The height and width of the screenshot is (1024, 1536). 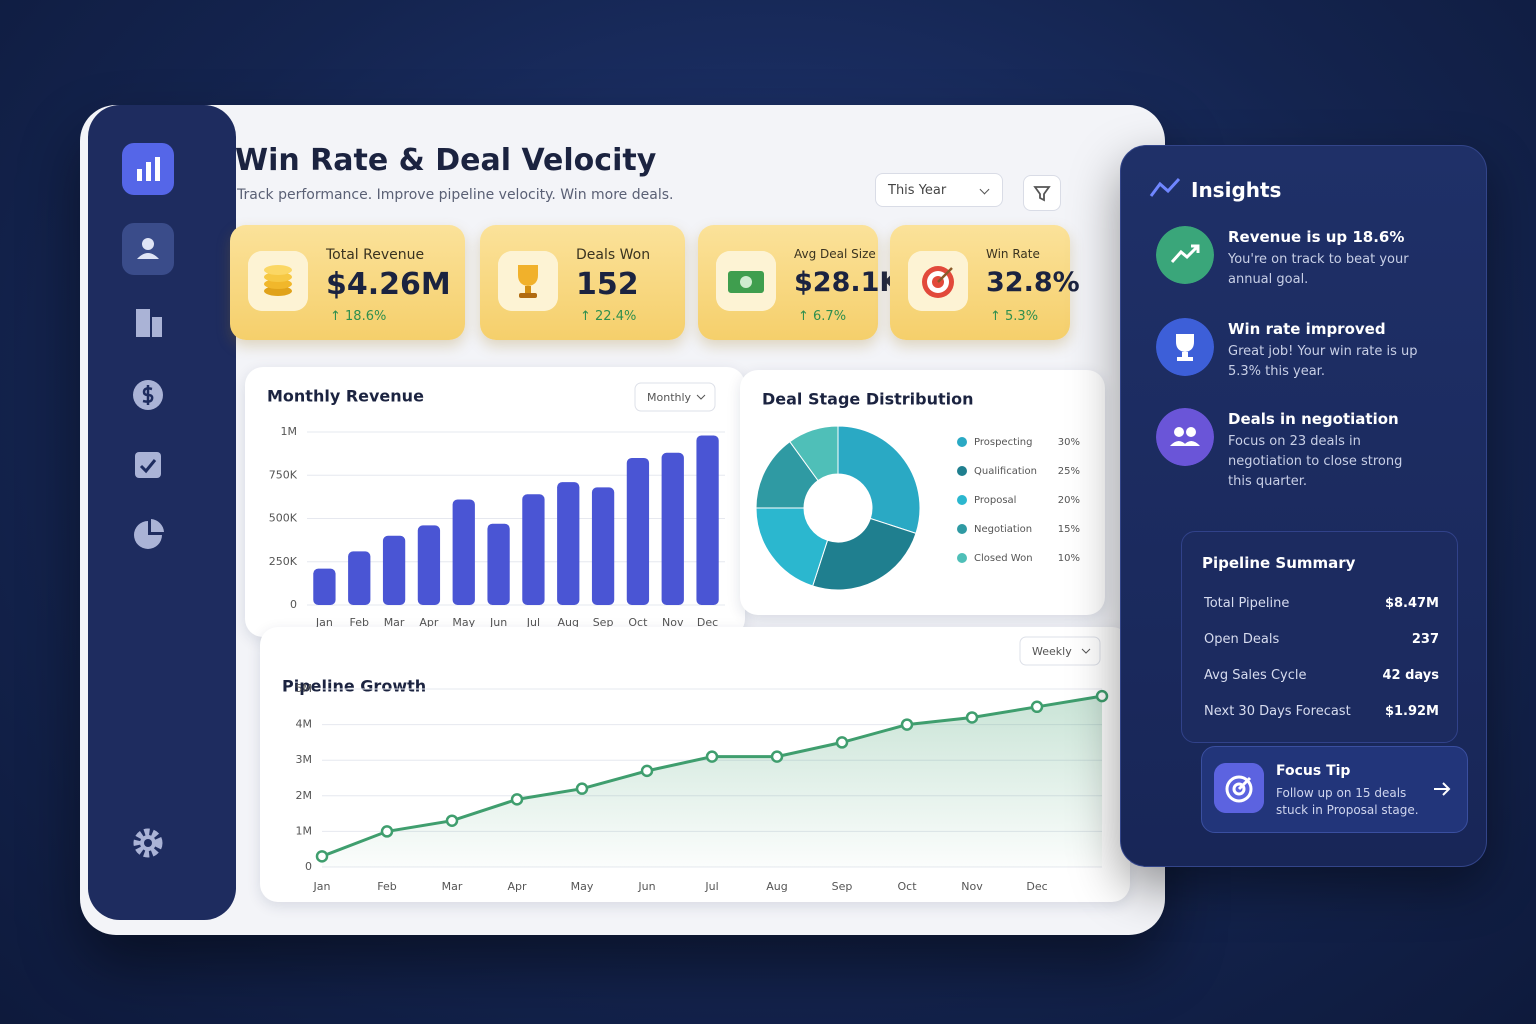 What do you see at coordinates (712, 781) in the screenshot?
I see `area` at bounding box center [712, 781].